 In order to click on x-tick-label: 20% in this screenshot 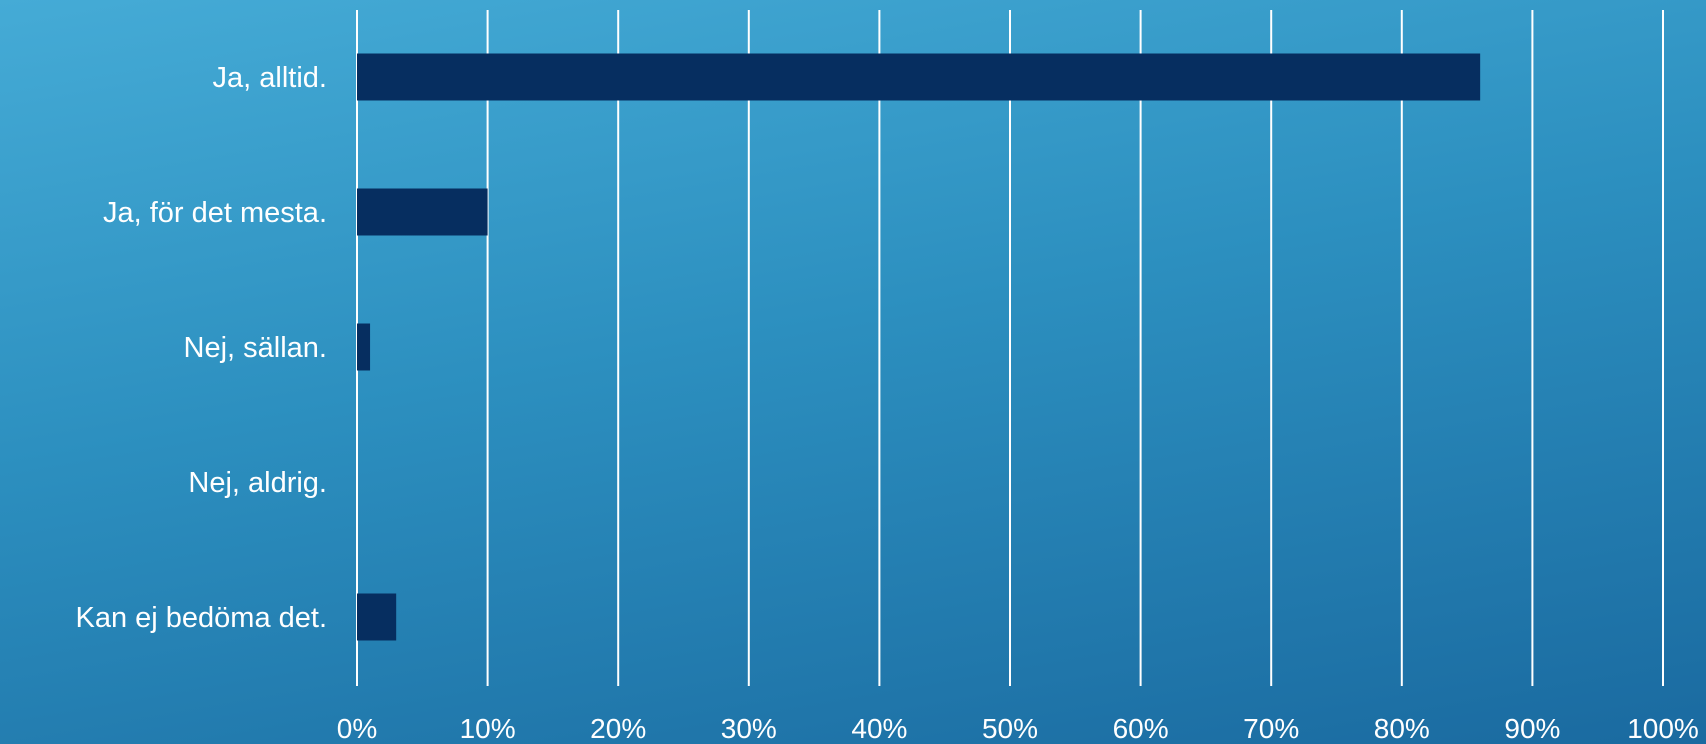, I will do `click(618, 728)`.